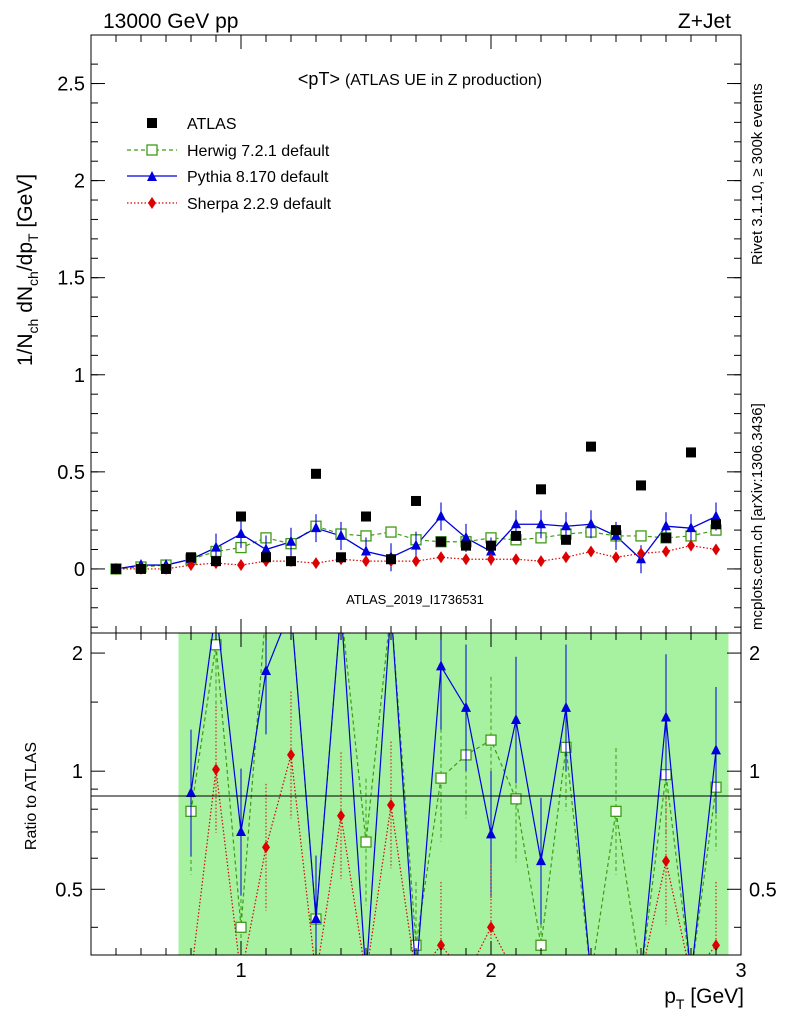 Image resolution: width=786 pixels, height=1024 pixels. Describe the element at coordinates (71, 85) in the screenshot. I see `main-ytick-label: 2.5` at that location.